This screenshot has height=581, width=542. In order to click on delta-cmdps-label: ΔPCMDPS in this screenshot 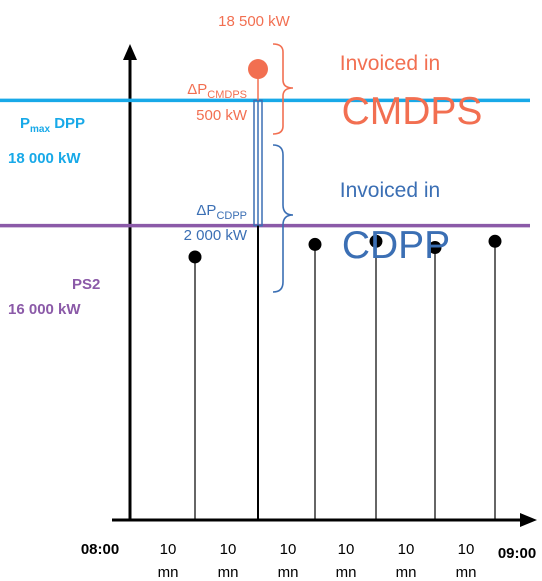, I will do `click(217, 91)`.